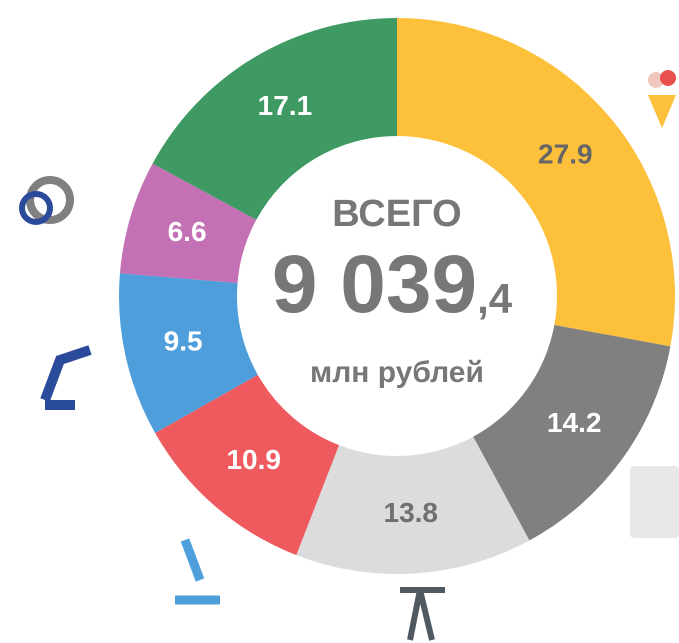 The height and width of the screenshot is (643, 679). What do you see at coordinates (397, 372) in the screenshot?
I see `center-unit: млн рублей` at bounding box center [397, 372].